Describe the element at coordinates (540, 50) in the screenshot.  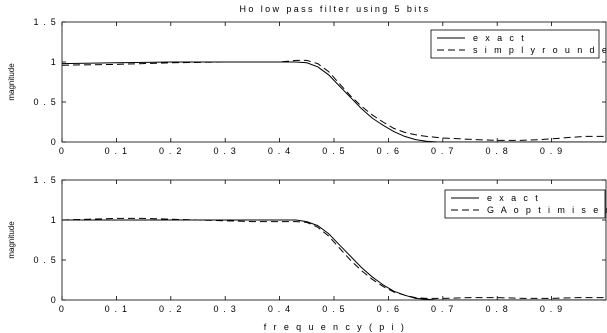
I see `legend-label: s i m p l y r o u n d e d` at that location.